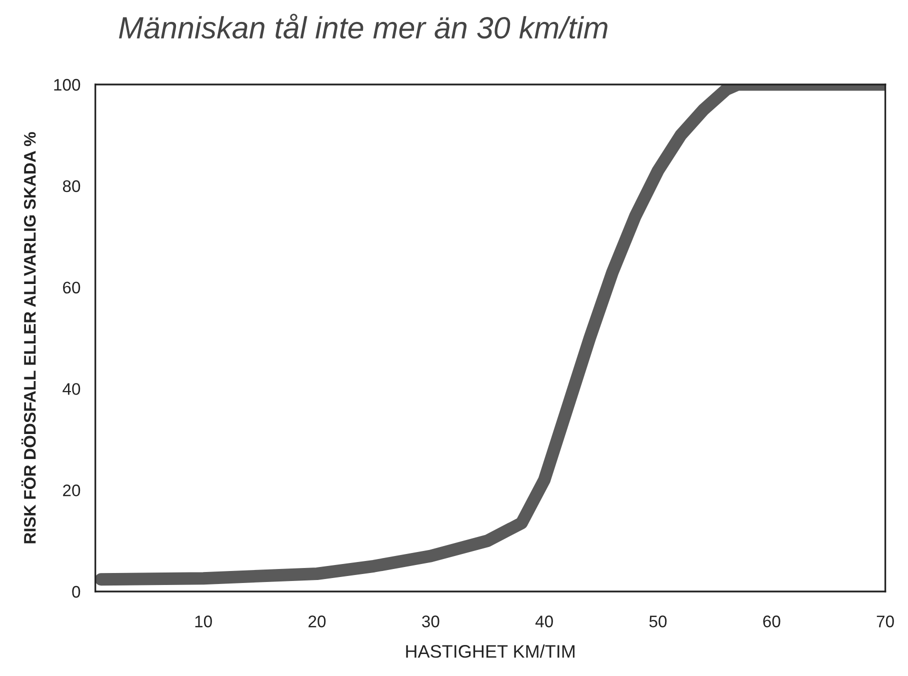 The width and height of the screenshot is (908, 676). What do you see at coordinates (76, 592) in the screenshot?
I see `y-tick-label: 0` at bounding box center [76, 592].